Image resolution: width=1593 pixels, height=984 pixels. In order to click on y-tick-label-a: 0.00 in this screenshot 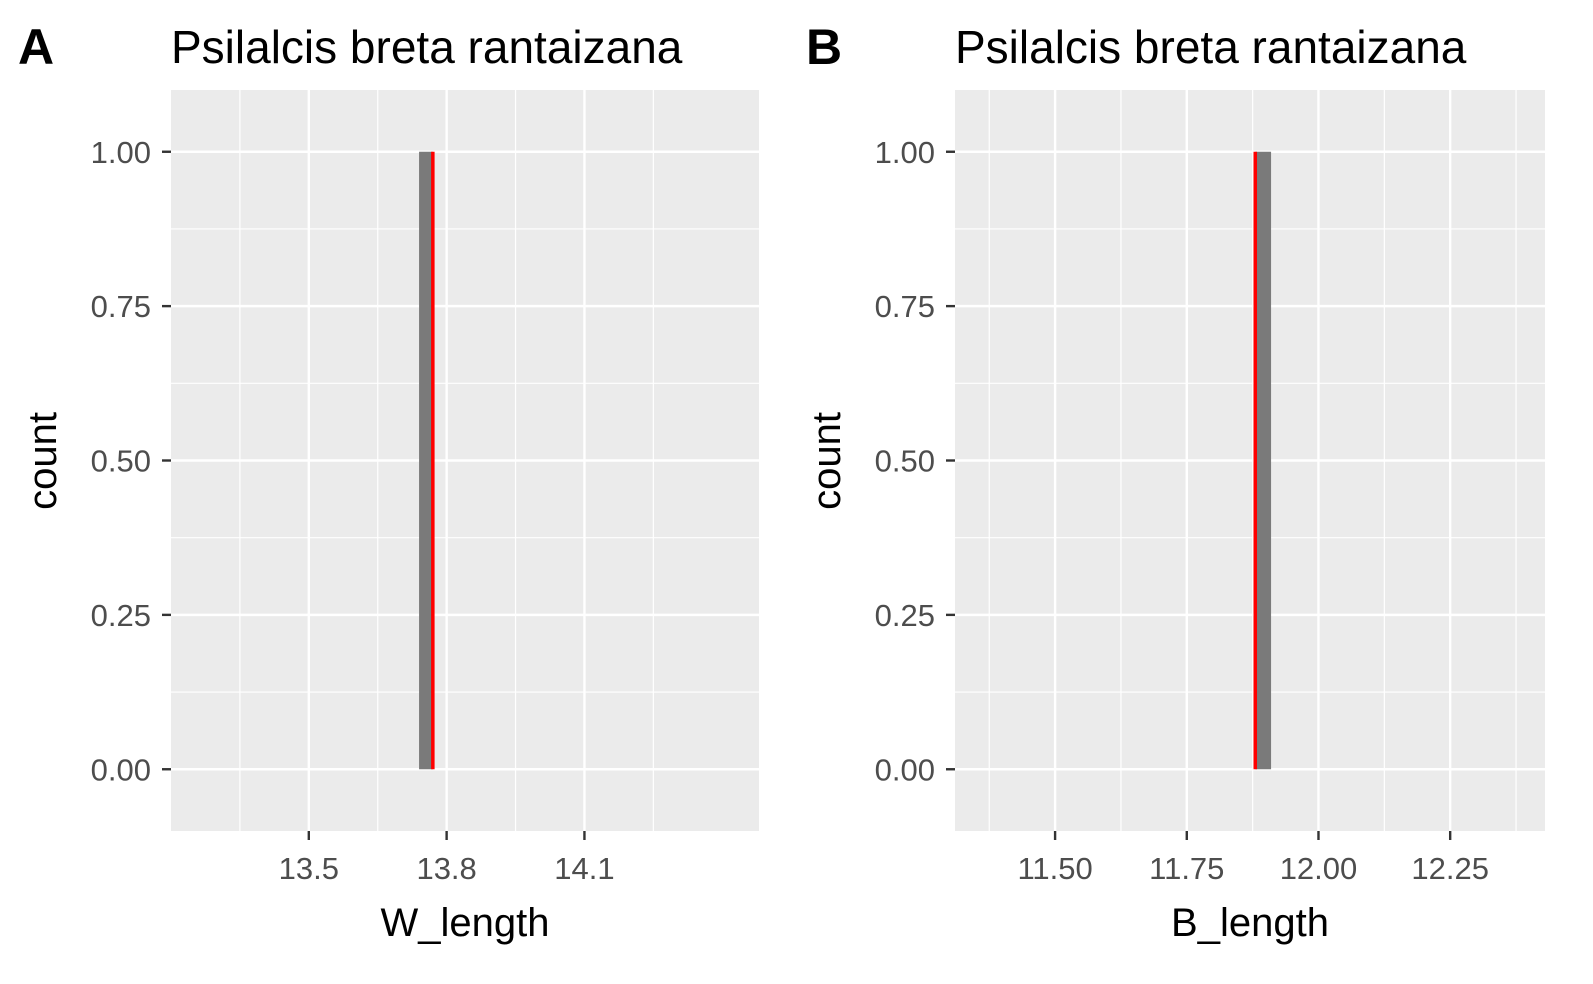, I will do `click(121, 769)`.